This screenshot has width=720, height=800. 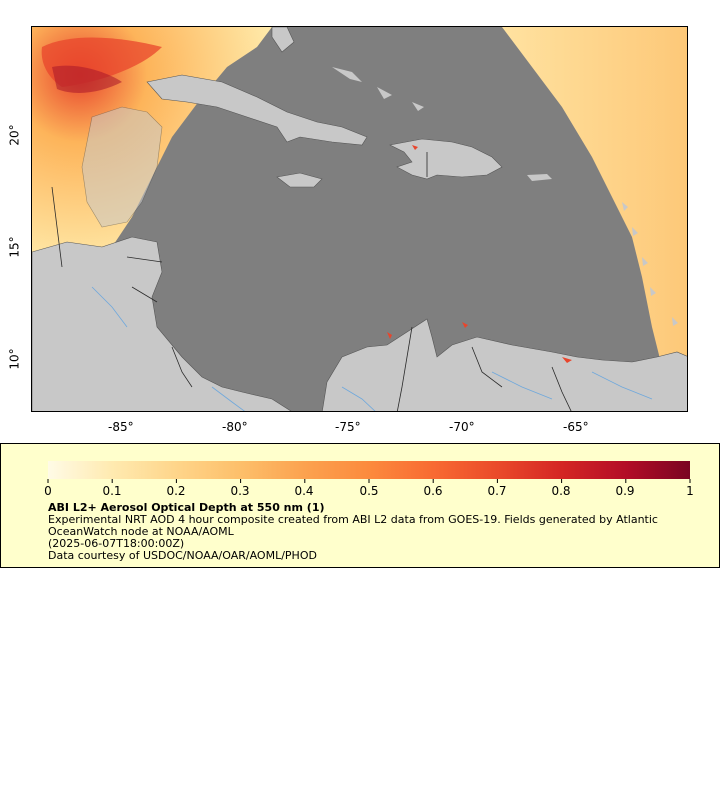 I want to click on colorbar-tick-label-0.8: 0.8, so click(x=561, y=491).